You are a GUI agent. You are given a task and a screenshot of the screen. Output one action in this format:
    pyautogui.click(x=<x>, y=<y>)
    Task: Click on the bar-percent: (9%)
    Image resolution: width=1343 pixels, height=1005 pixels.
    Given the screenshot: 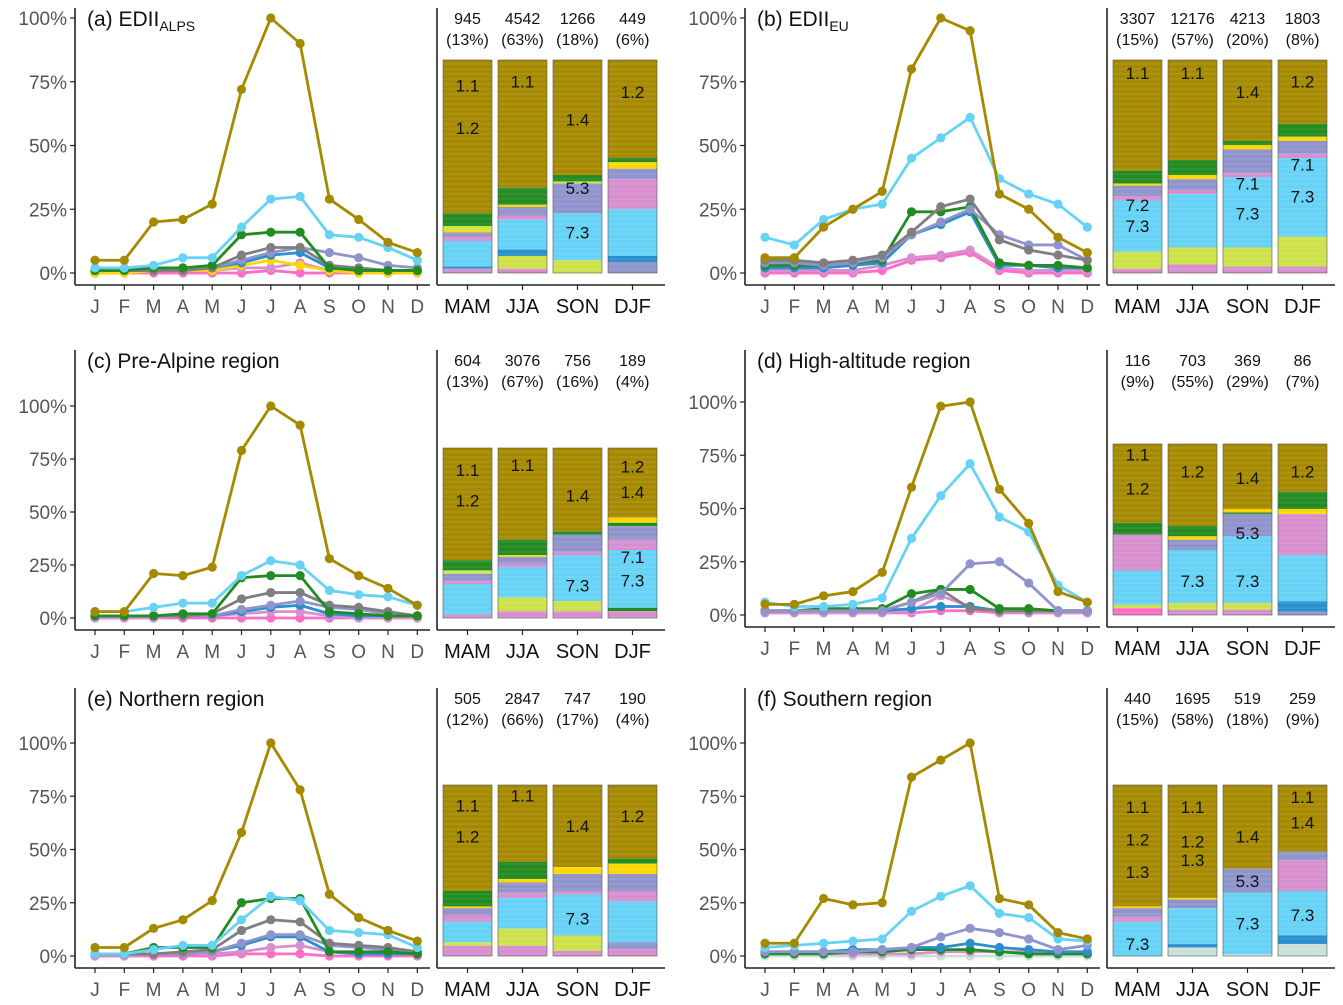 What is the action you would take?
    pyautogui.click(x=1138, y=382)
    